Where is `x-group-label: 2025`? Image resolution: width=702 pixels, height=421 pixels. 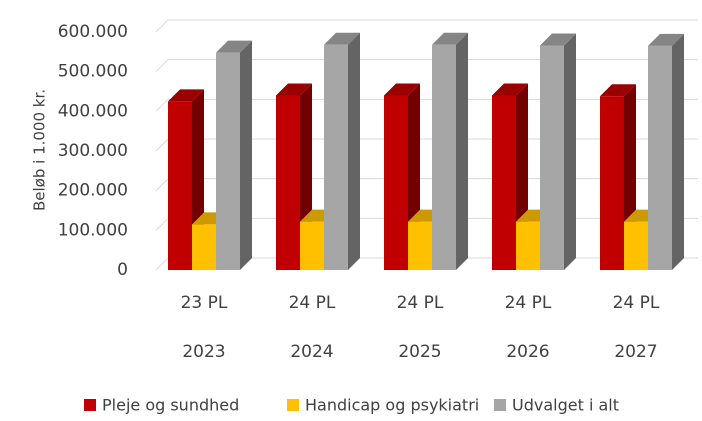
x-group-label: 2025 is located at coordinates (419, 352).